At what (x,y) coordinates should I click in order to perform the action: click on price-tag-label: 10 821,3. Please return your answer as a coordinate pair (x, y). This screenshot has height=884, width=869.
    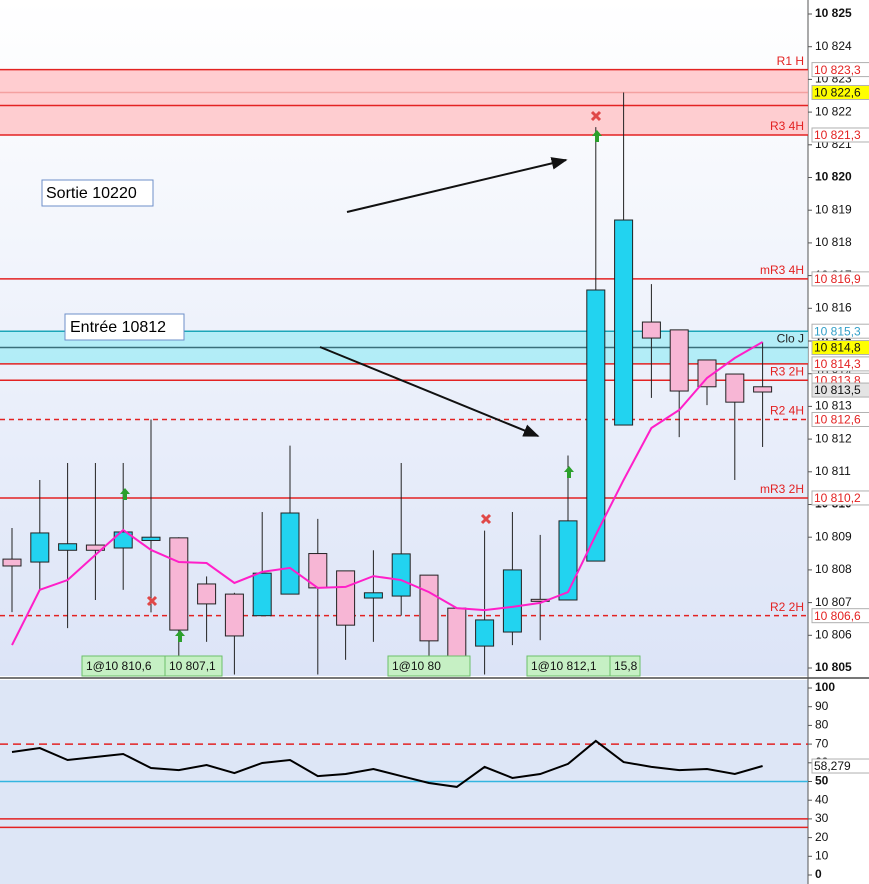
    Looking at the image, I should click on (837, 135).